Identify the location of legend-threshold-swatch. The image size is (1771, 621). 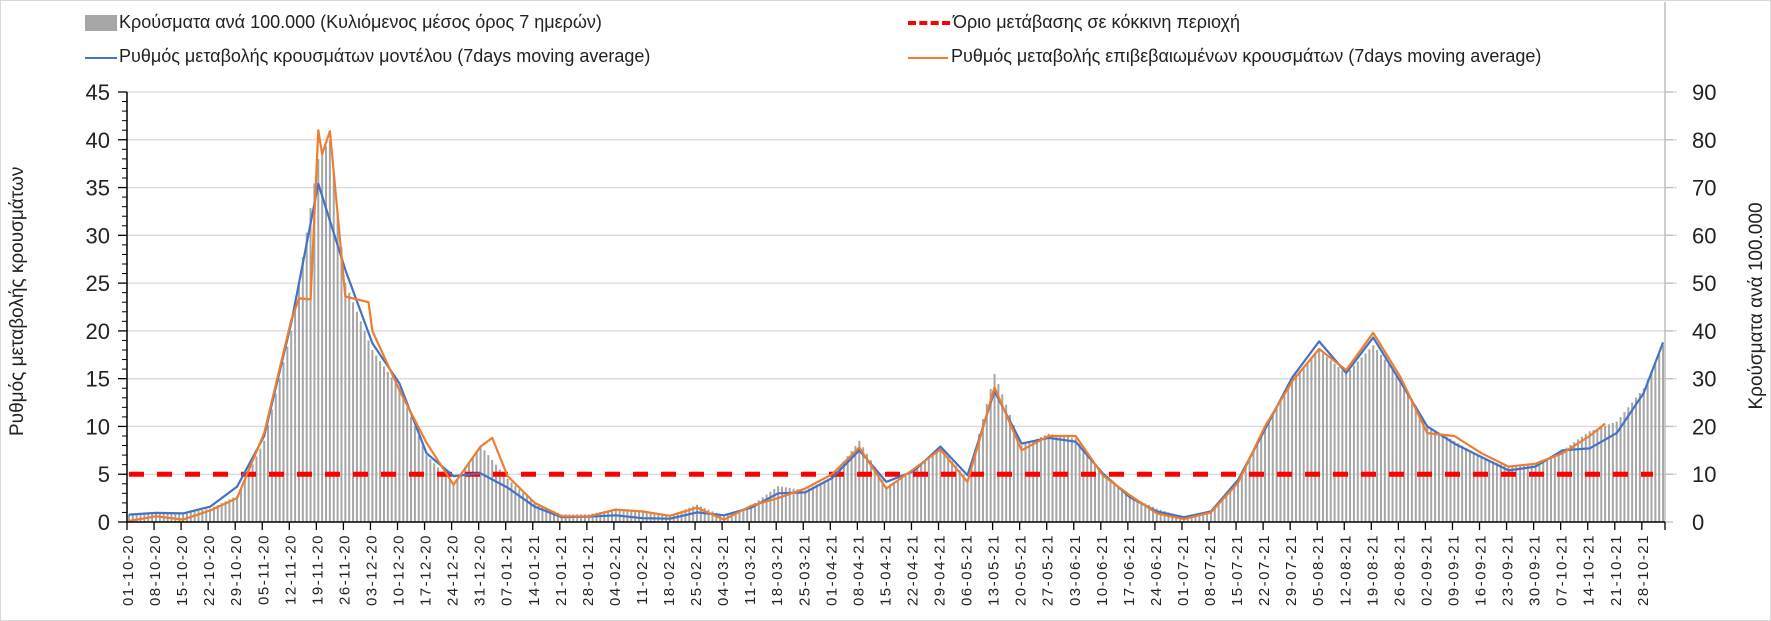
(929, 23).